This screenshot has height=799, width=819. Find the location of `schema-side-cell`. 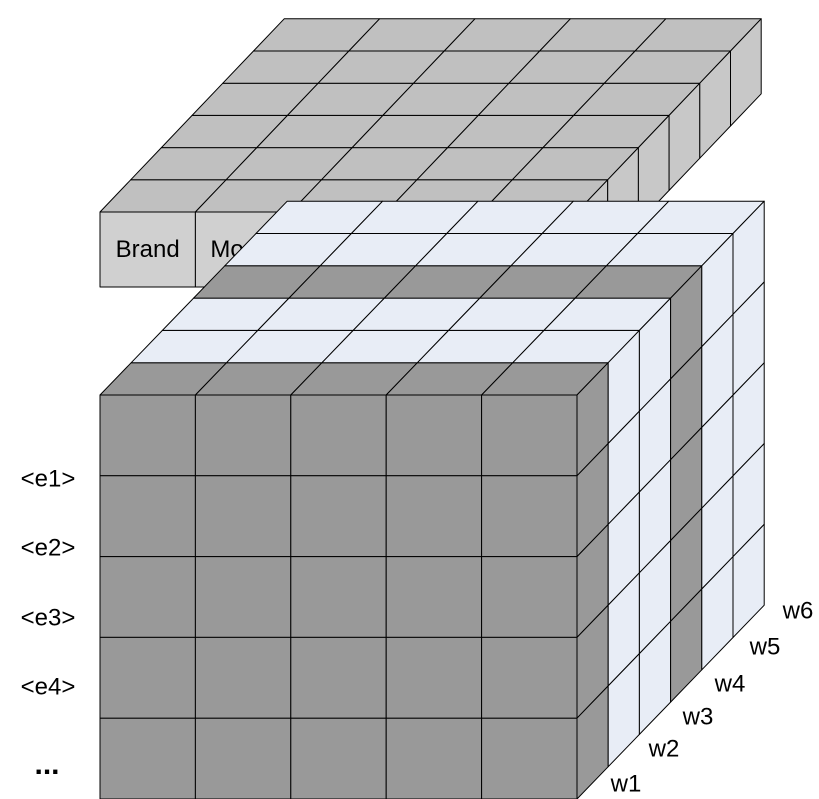

schema-side-cell is located at coordinates (746, 72).